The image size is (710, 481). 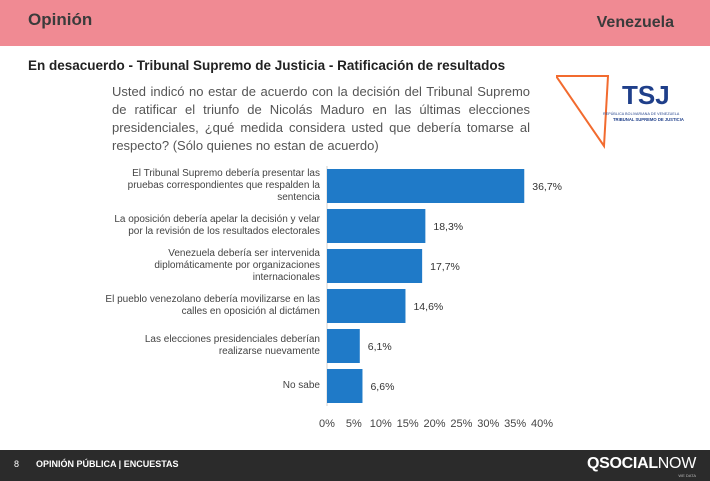 I want to click on logo-orange-triangle, so click(x=583, y=112).